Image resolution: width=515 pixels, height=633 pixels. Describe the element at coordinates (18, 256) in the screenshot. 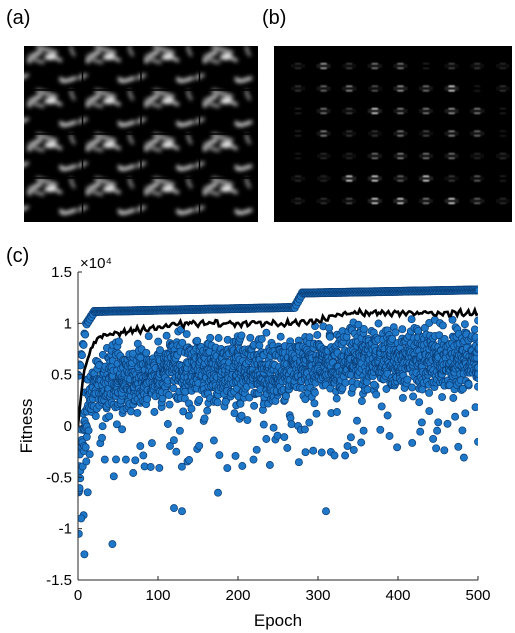

I see `panel-label-c: (c)` at that location.